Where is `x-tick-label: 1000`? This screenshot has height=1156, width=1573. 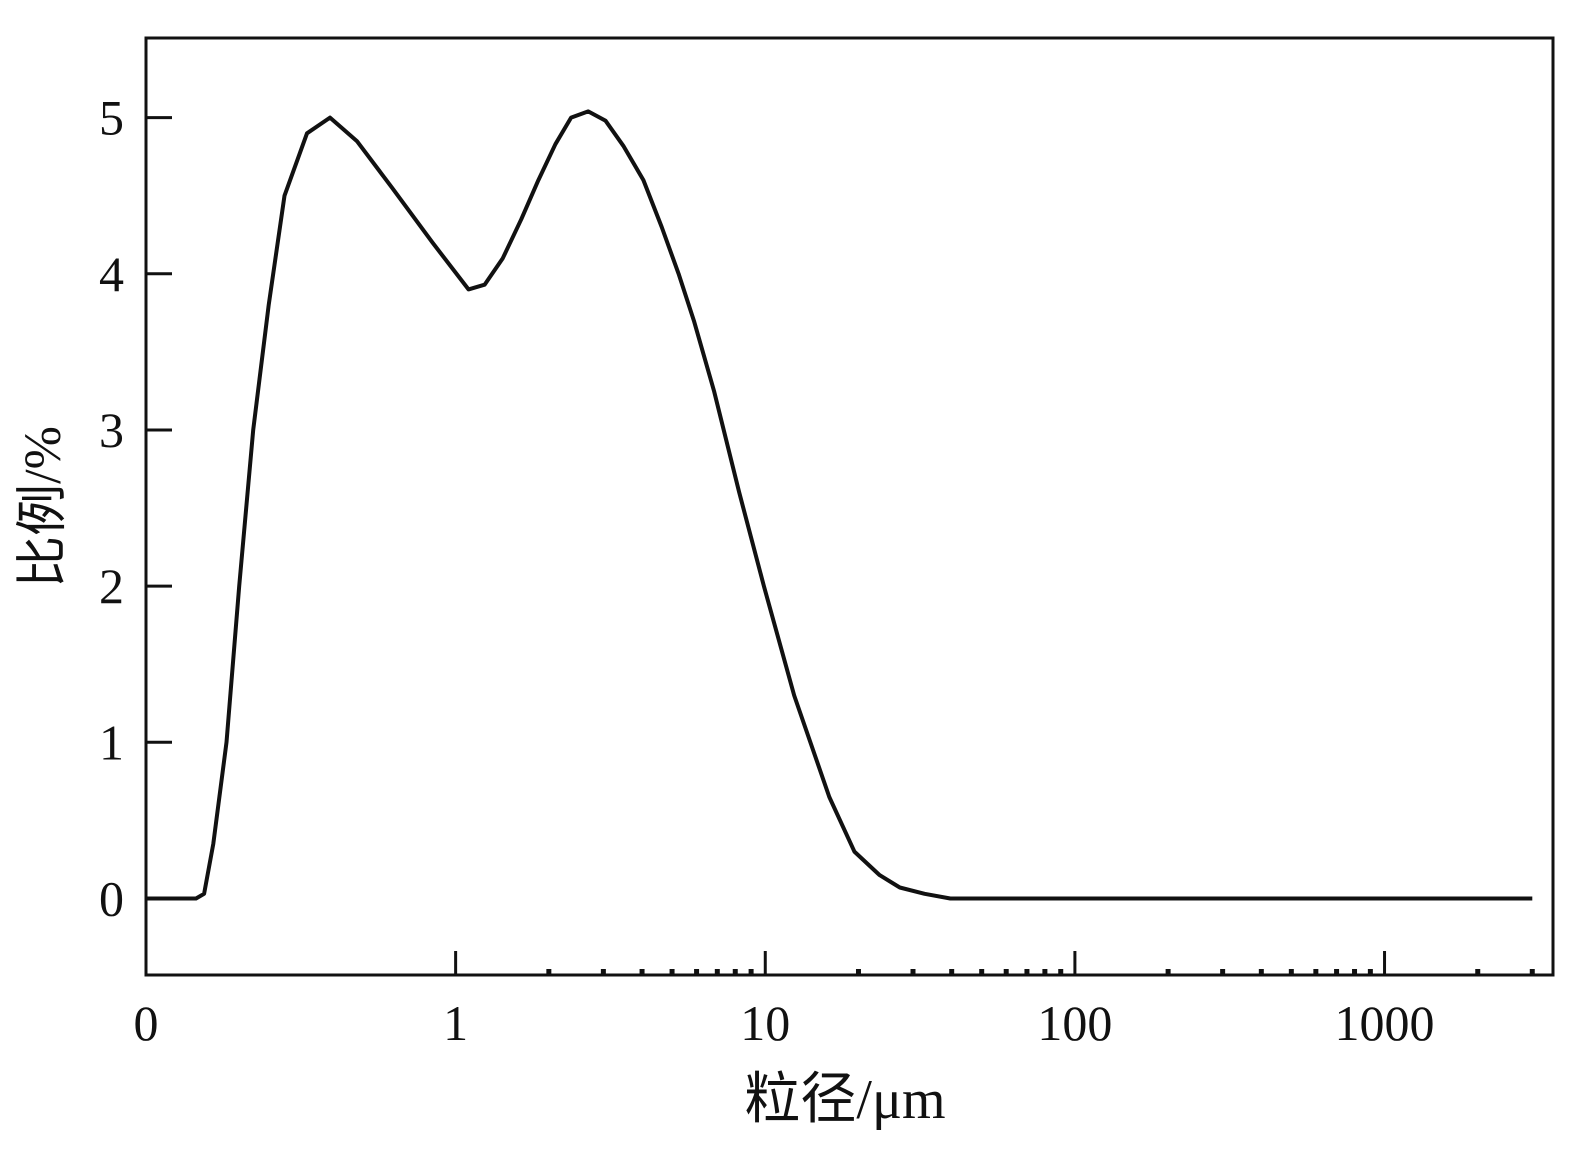 x-tick-label: 1000 is located at coordinates (1385, 1023).